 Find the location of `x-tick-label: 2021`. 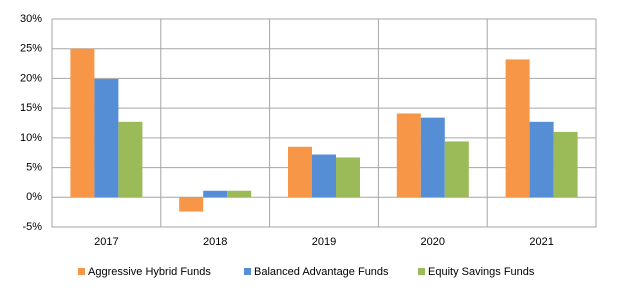

x-tick-label: 2021 is located at coordinates (541, 242).